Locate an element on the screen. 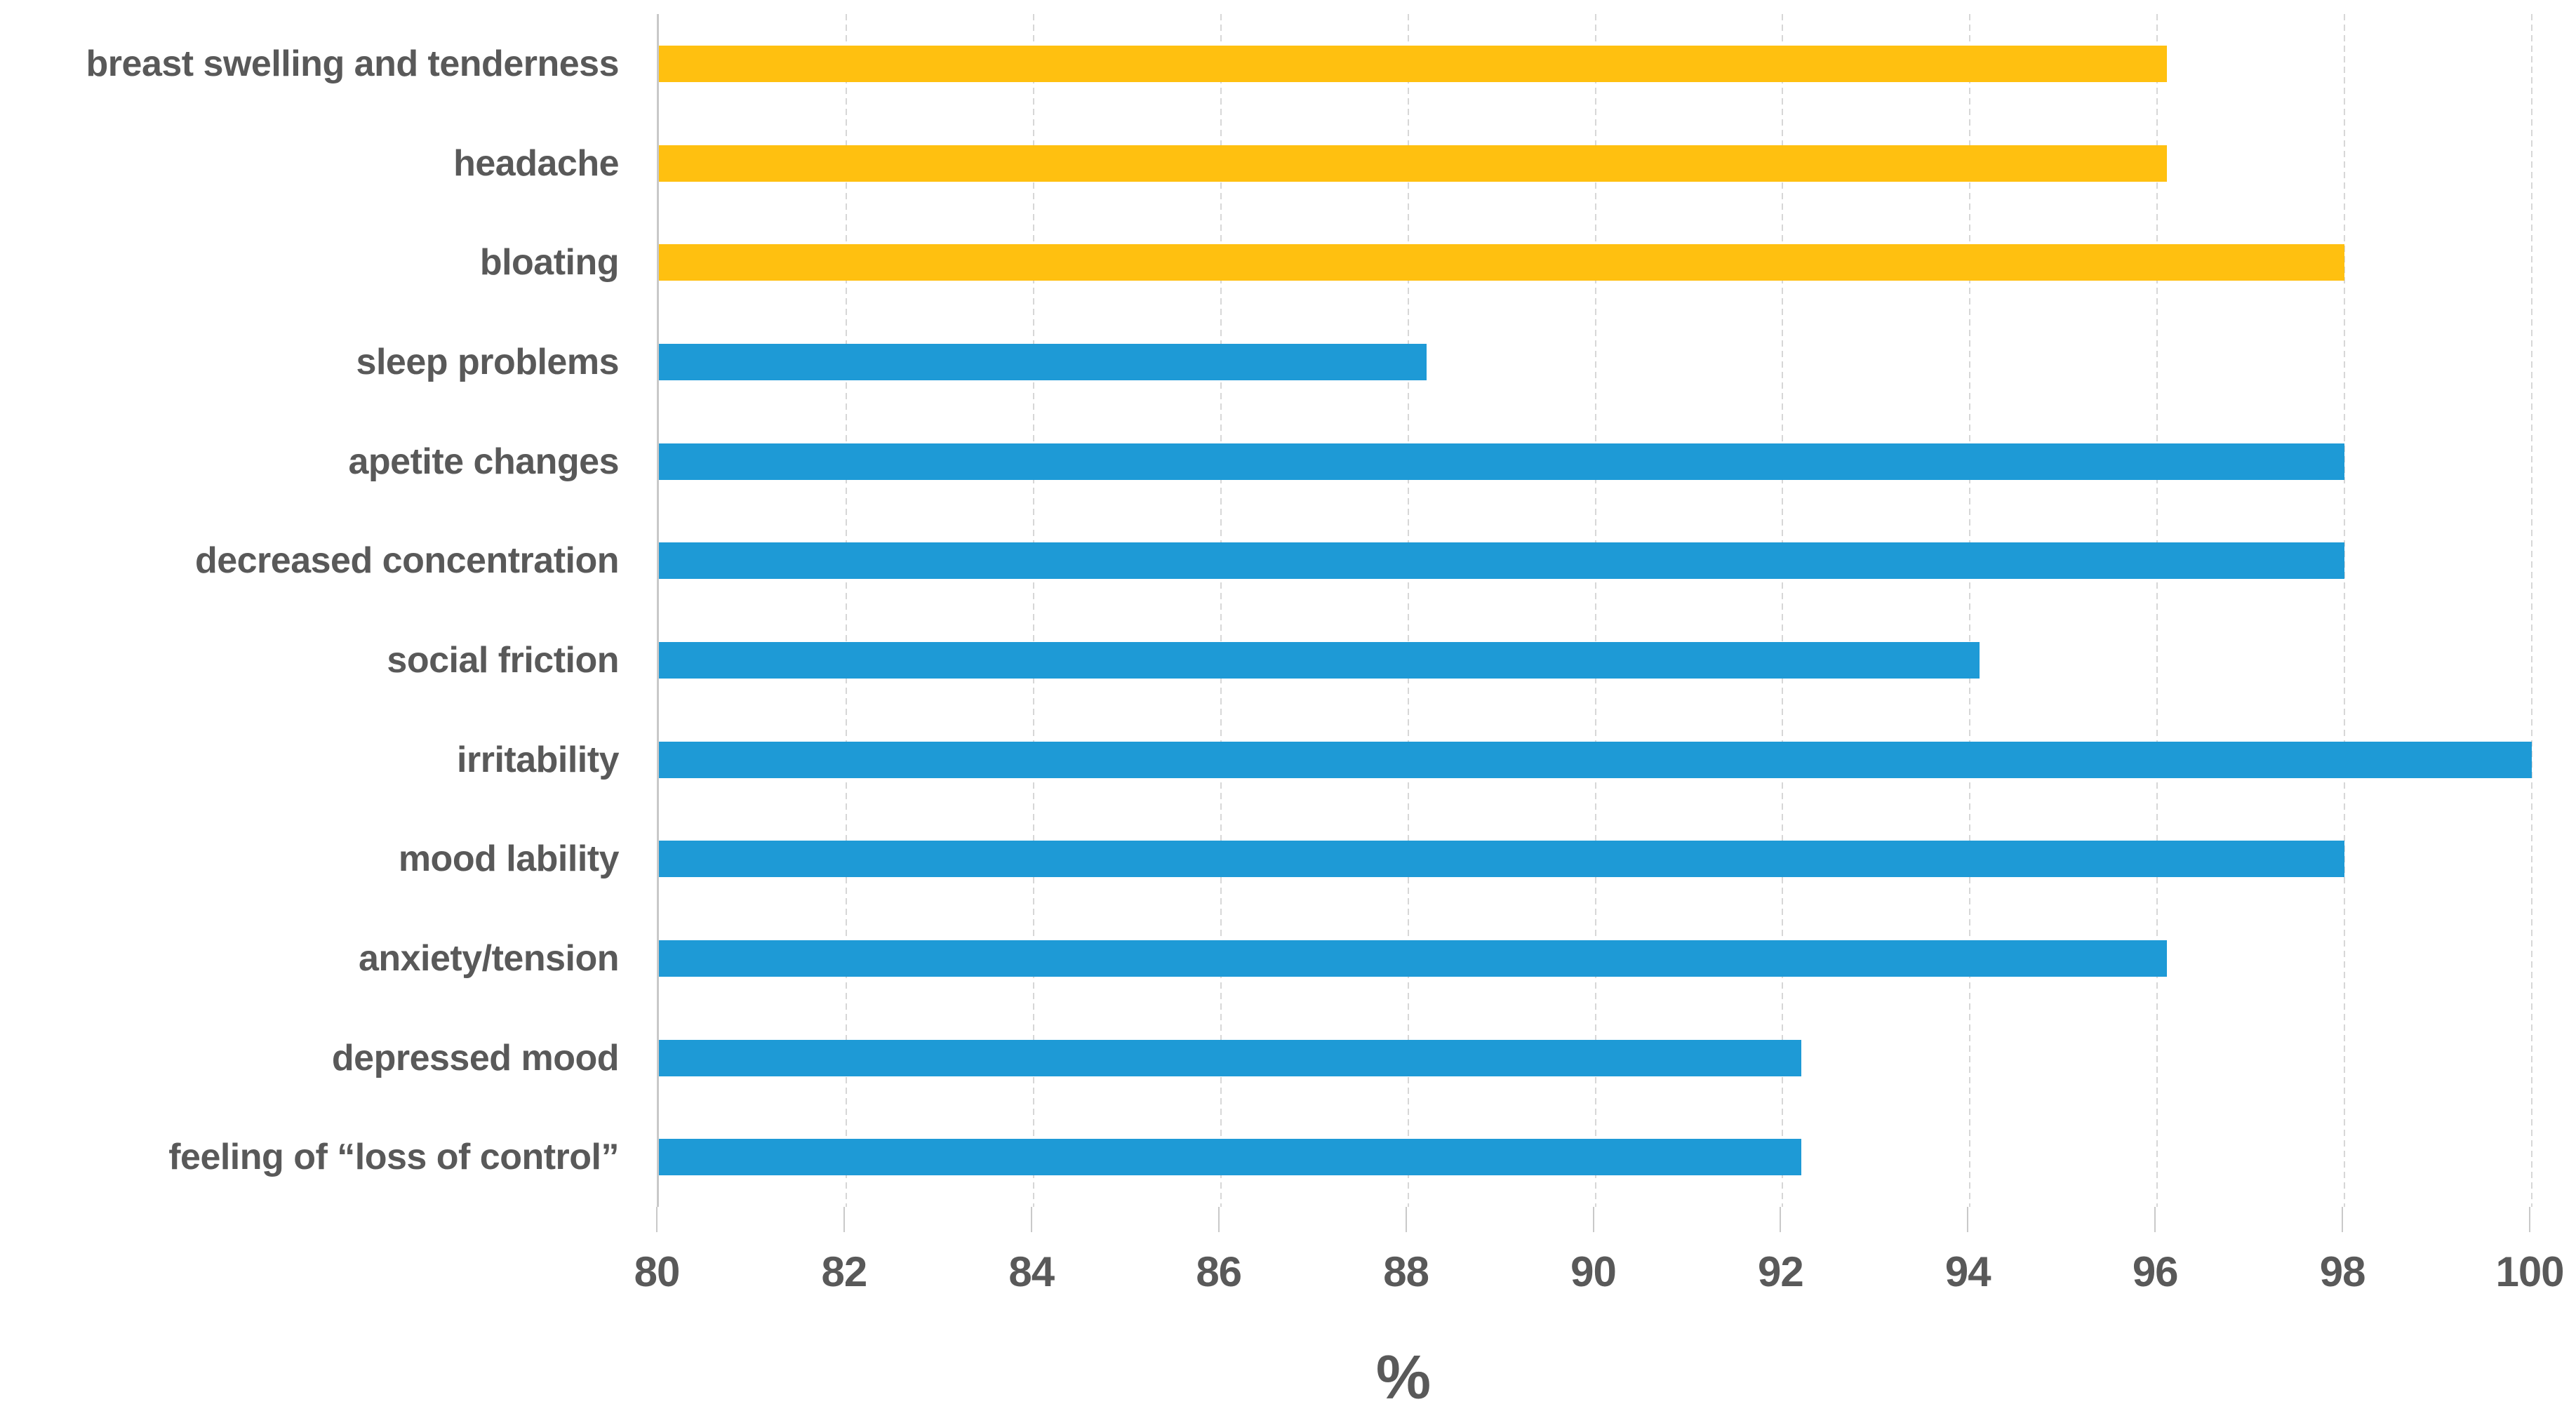 The height and width of the screenshot is (1423, 2576). category-label: sleep problems is located at coordinates (488, 361).